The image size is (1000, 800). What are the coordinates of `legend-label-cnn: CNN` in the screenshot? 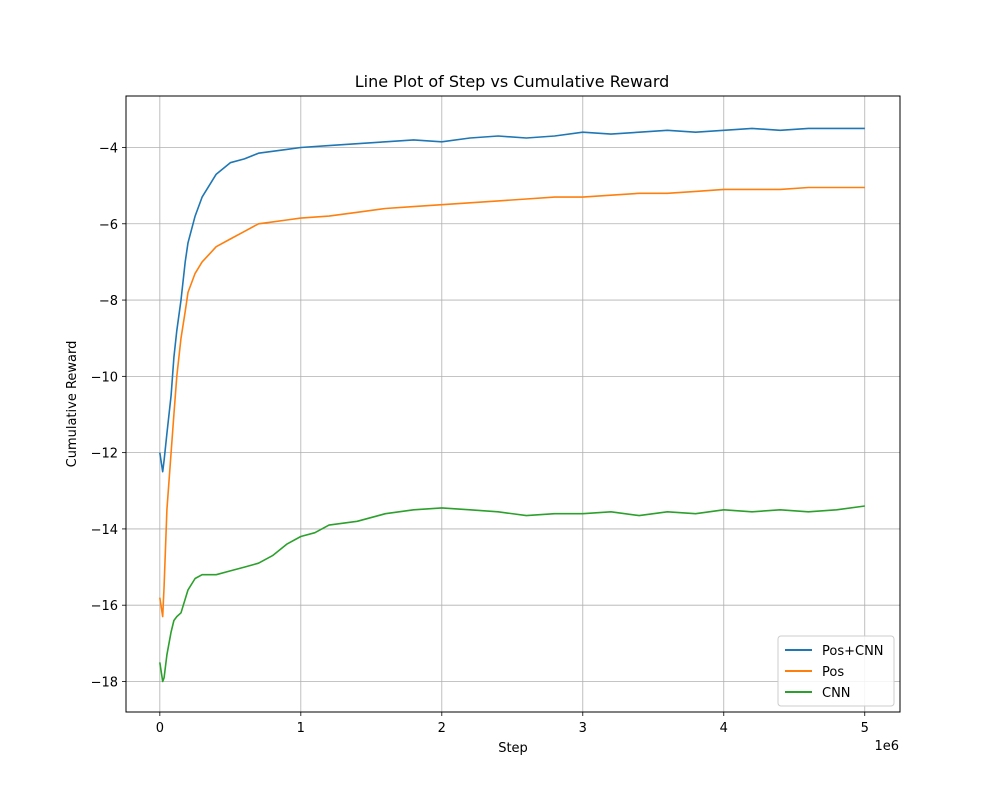 It's located at (836, 693).